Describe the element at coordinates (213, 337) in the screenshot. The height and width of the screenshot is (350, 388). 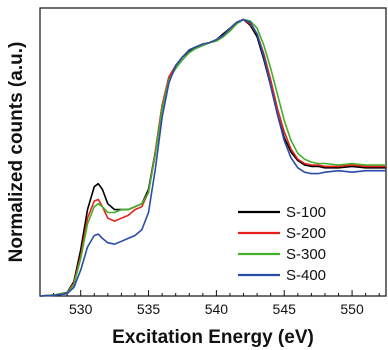
I see `x-axis-title: Excitation Energy (eV)` at that location.